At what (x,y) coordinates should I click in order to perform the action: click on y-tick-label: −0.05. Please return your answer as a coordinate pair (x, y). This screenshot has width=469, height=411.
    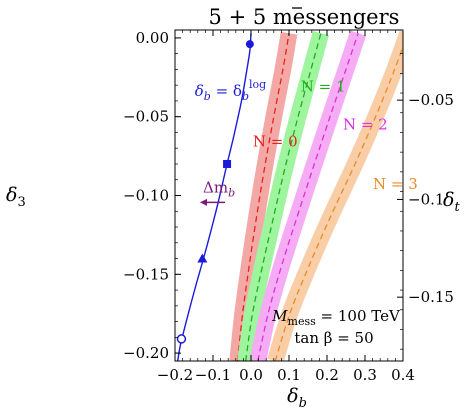
    Looking at the image, I should click on (146, 117).